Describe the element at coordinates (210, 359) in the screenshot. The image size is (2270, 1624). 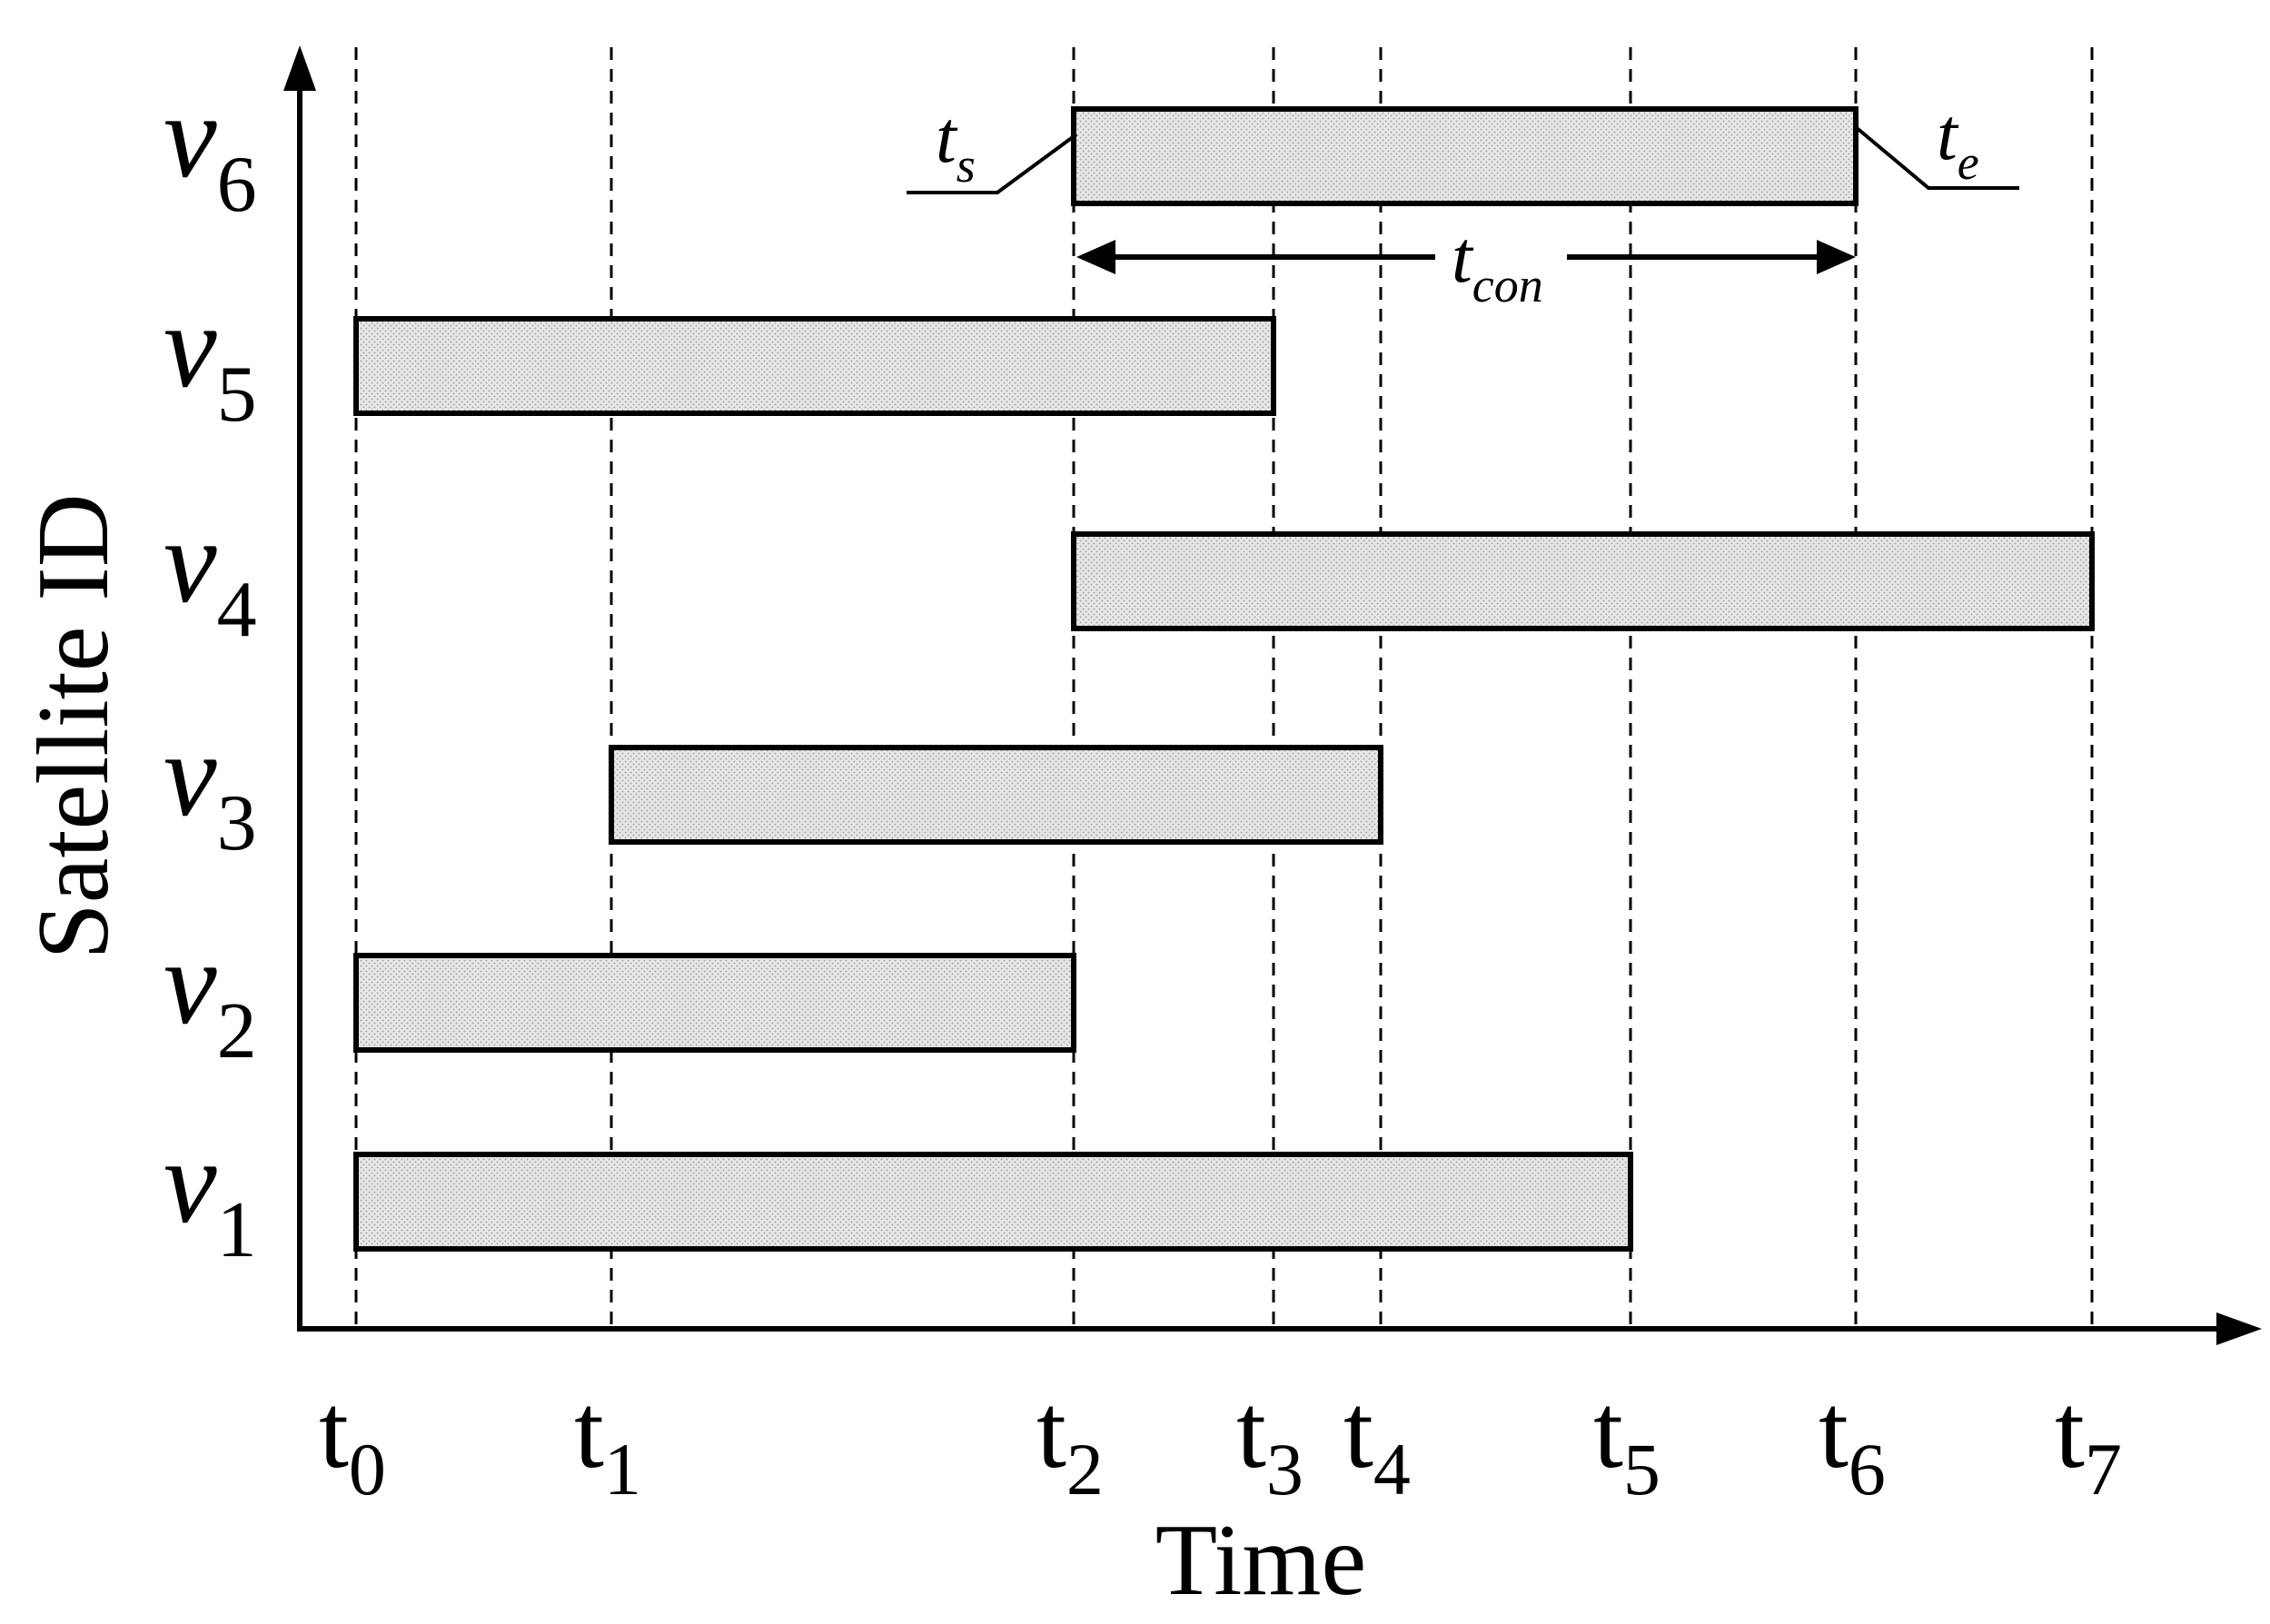
I see `satellite-label-v5: v5` at that location.